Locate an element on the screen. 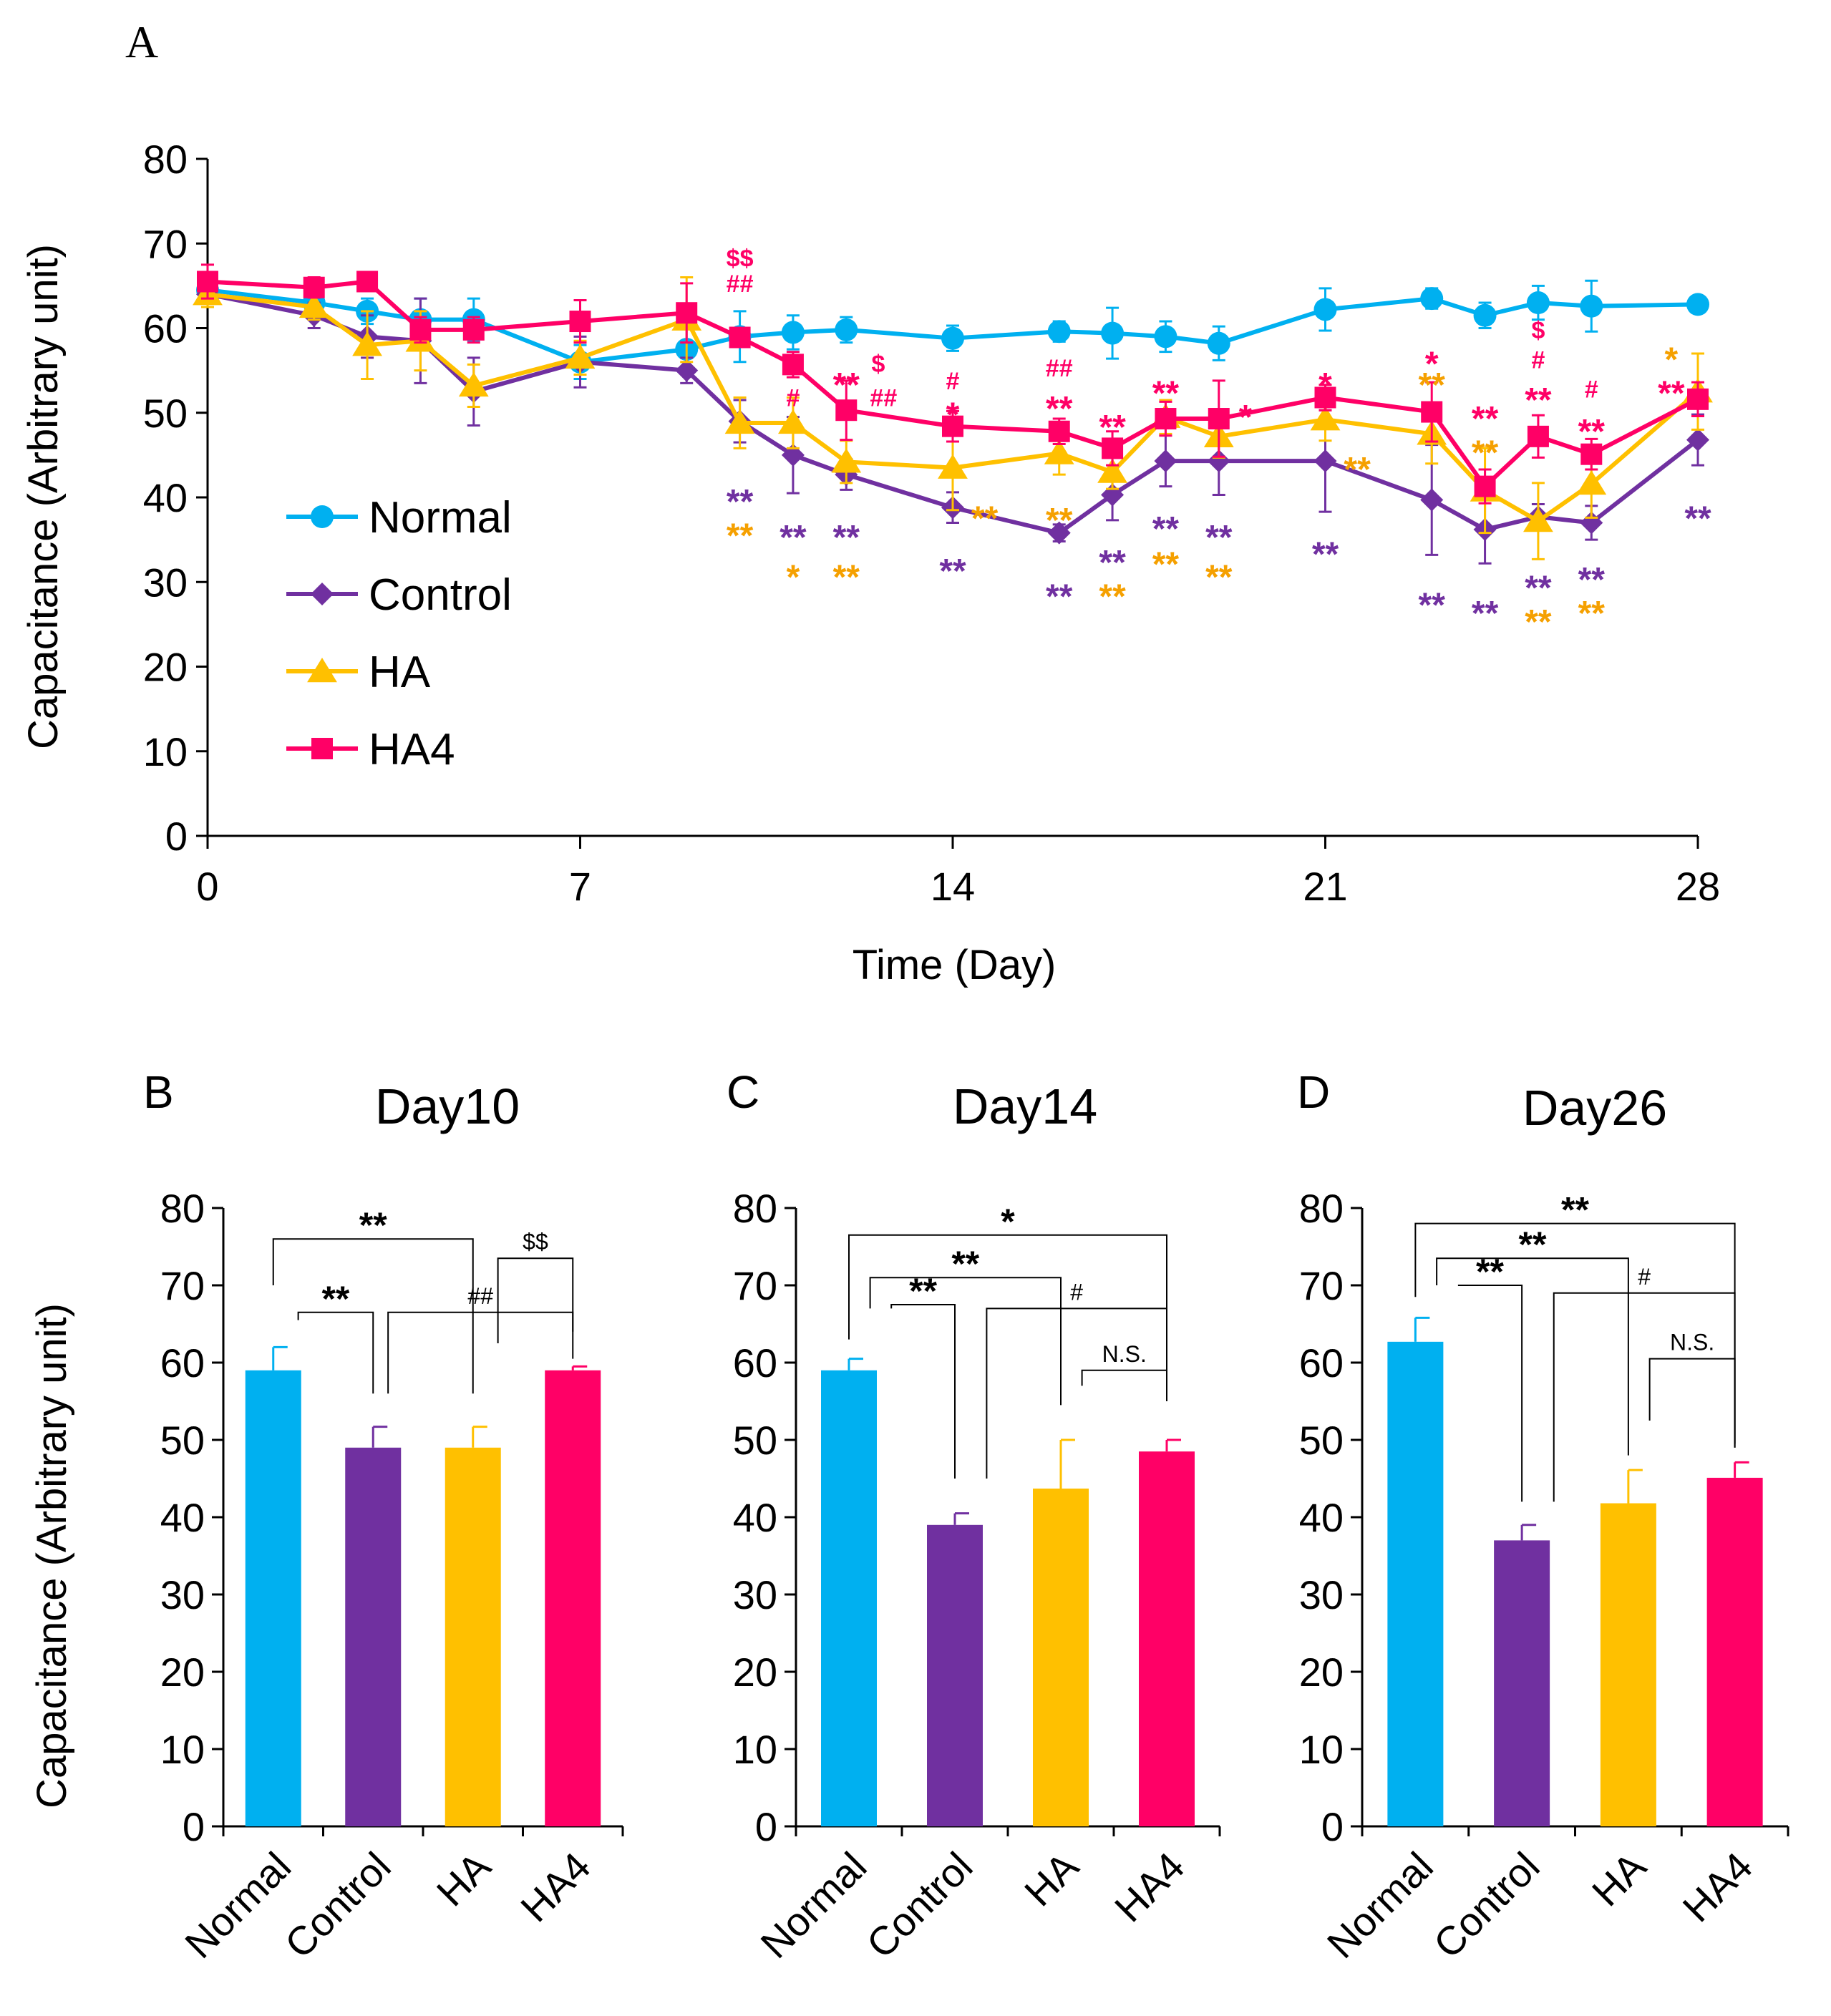  panel-b-letter: B is located at coordinates (158, 1092).